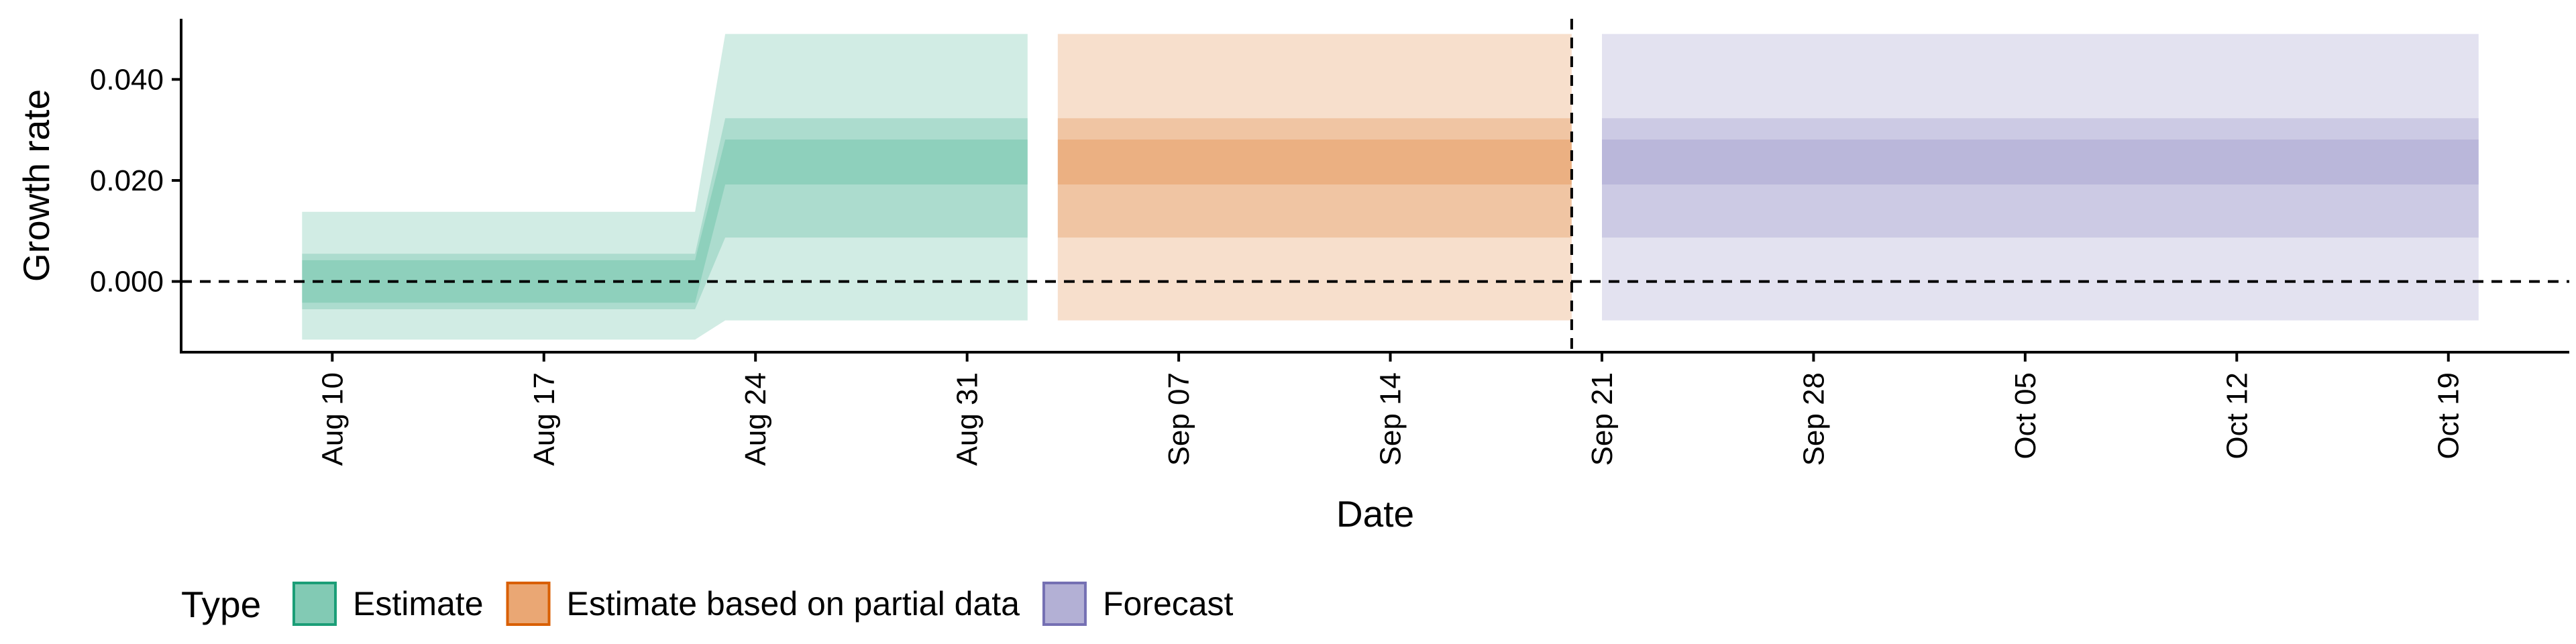 Image resolution: width=2576 pixels, height=644 pixels. I want to click on ribbon-0-ci90, so click(665, 187).